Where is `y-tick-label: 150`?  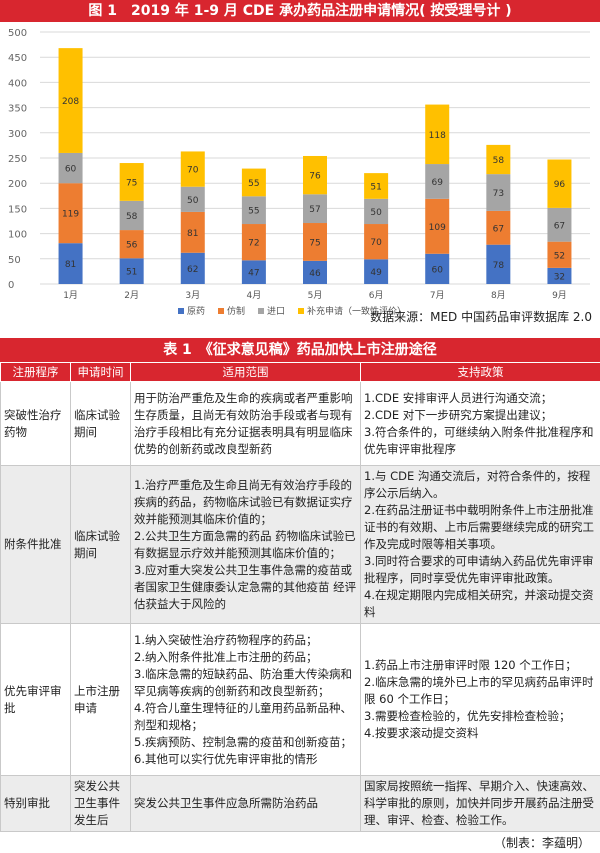 y-tick-label: 150 is located at coordinates (17, 209).